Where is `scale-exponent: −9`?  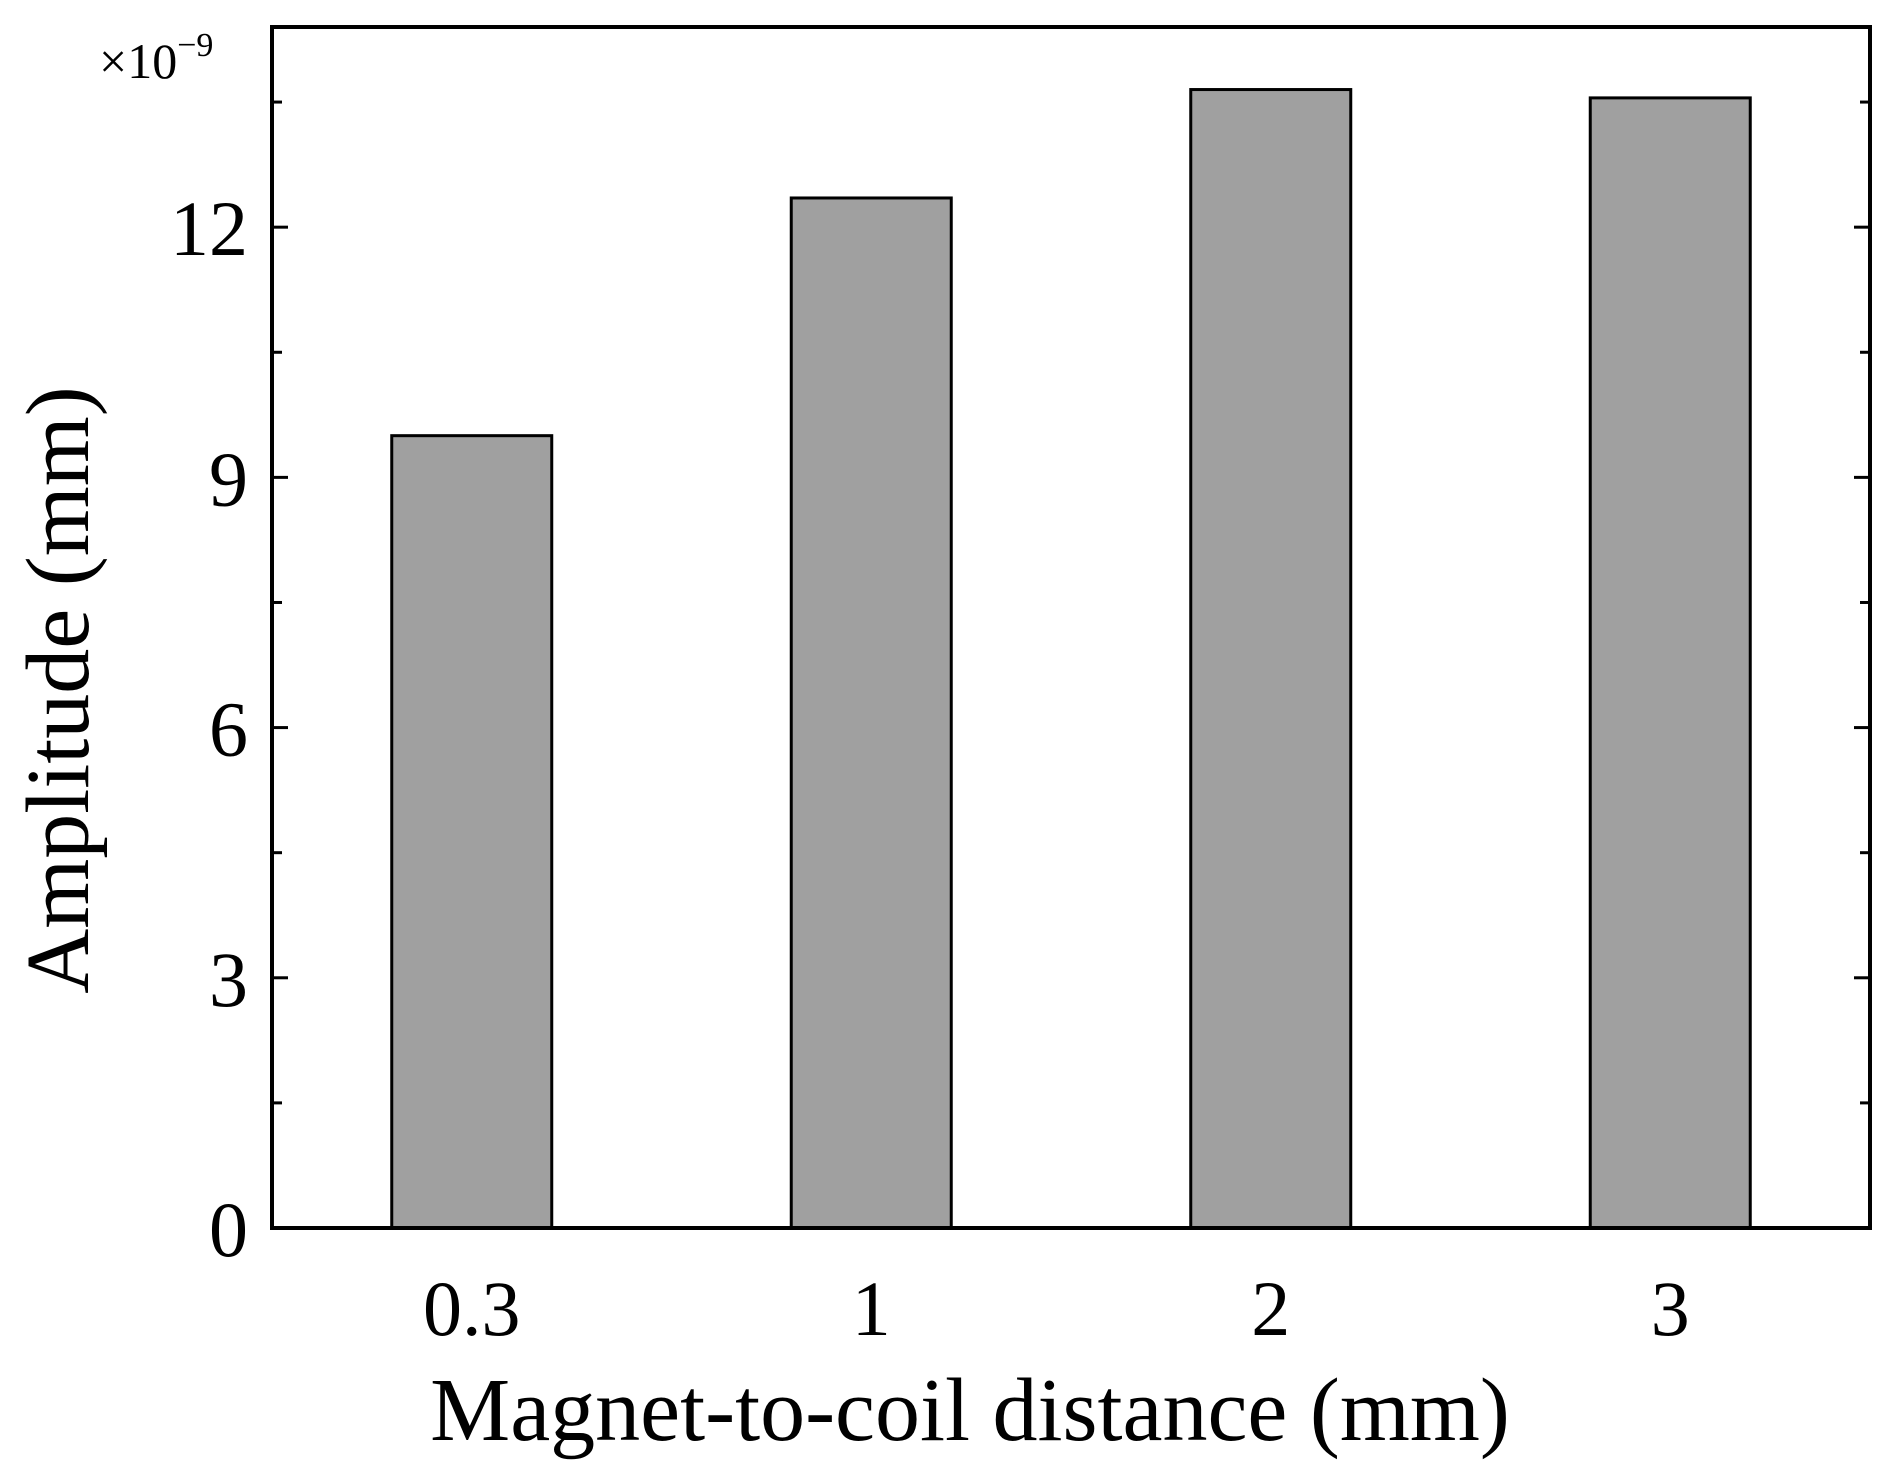 scale-exponent: −9 is located at coordinates (195, 45).